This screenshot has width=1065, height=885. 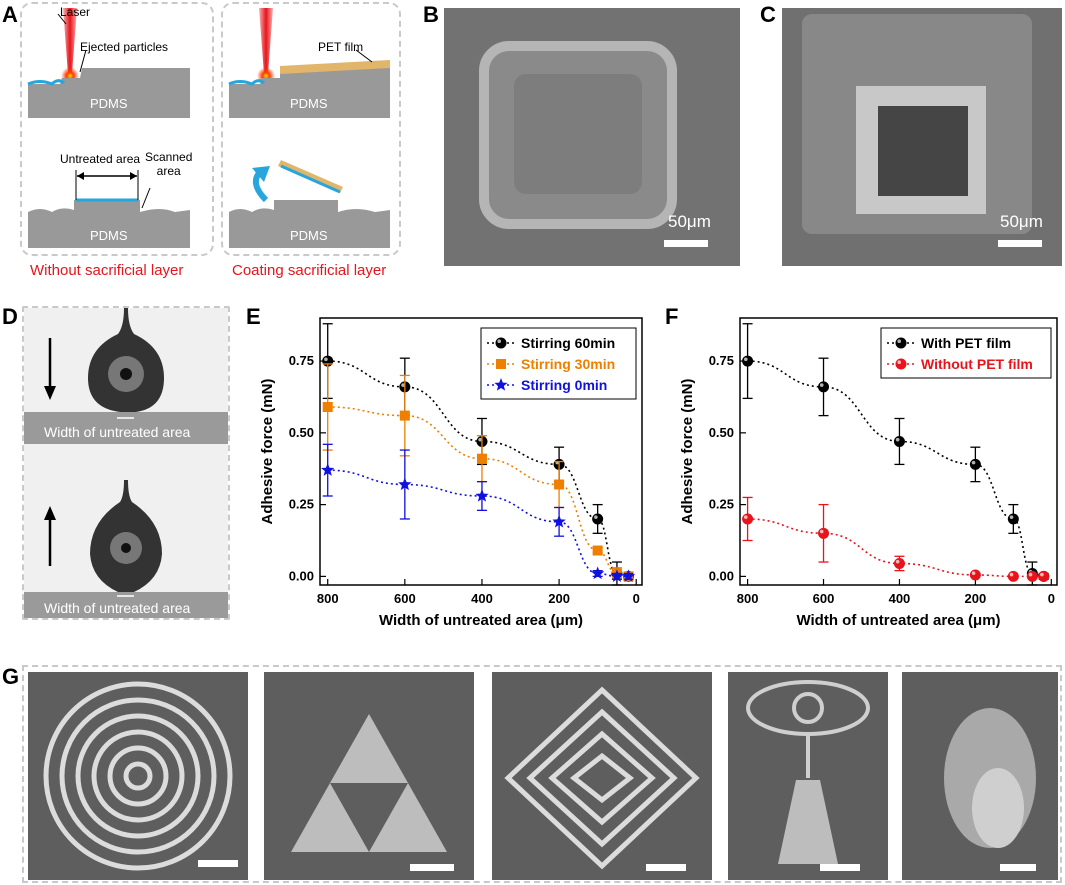 What do you see at coordinates (977, 364) in the screenshot?
I see `legend-entry: Without PET film` at bounding box center [977, 364].